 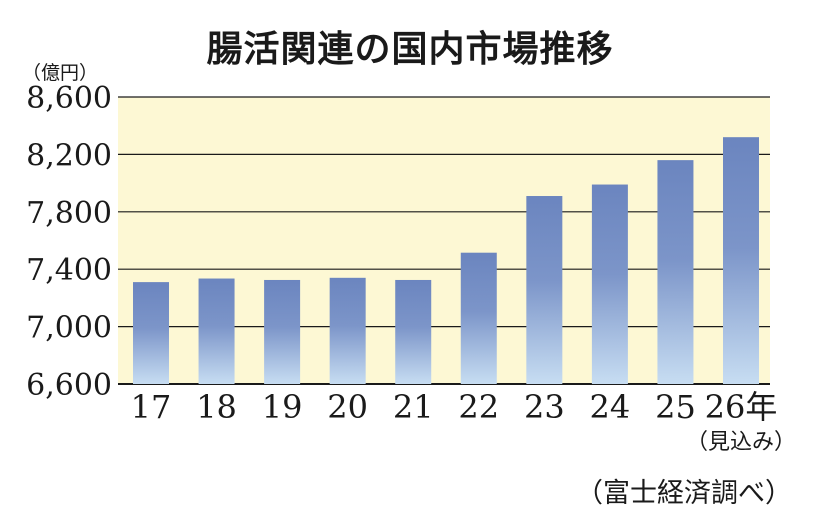 I want to click on y-tick-label: 8,200, so click(x=69, y=155).